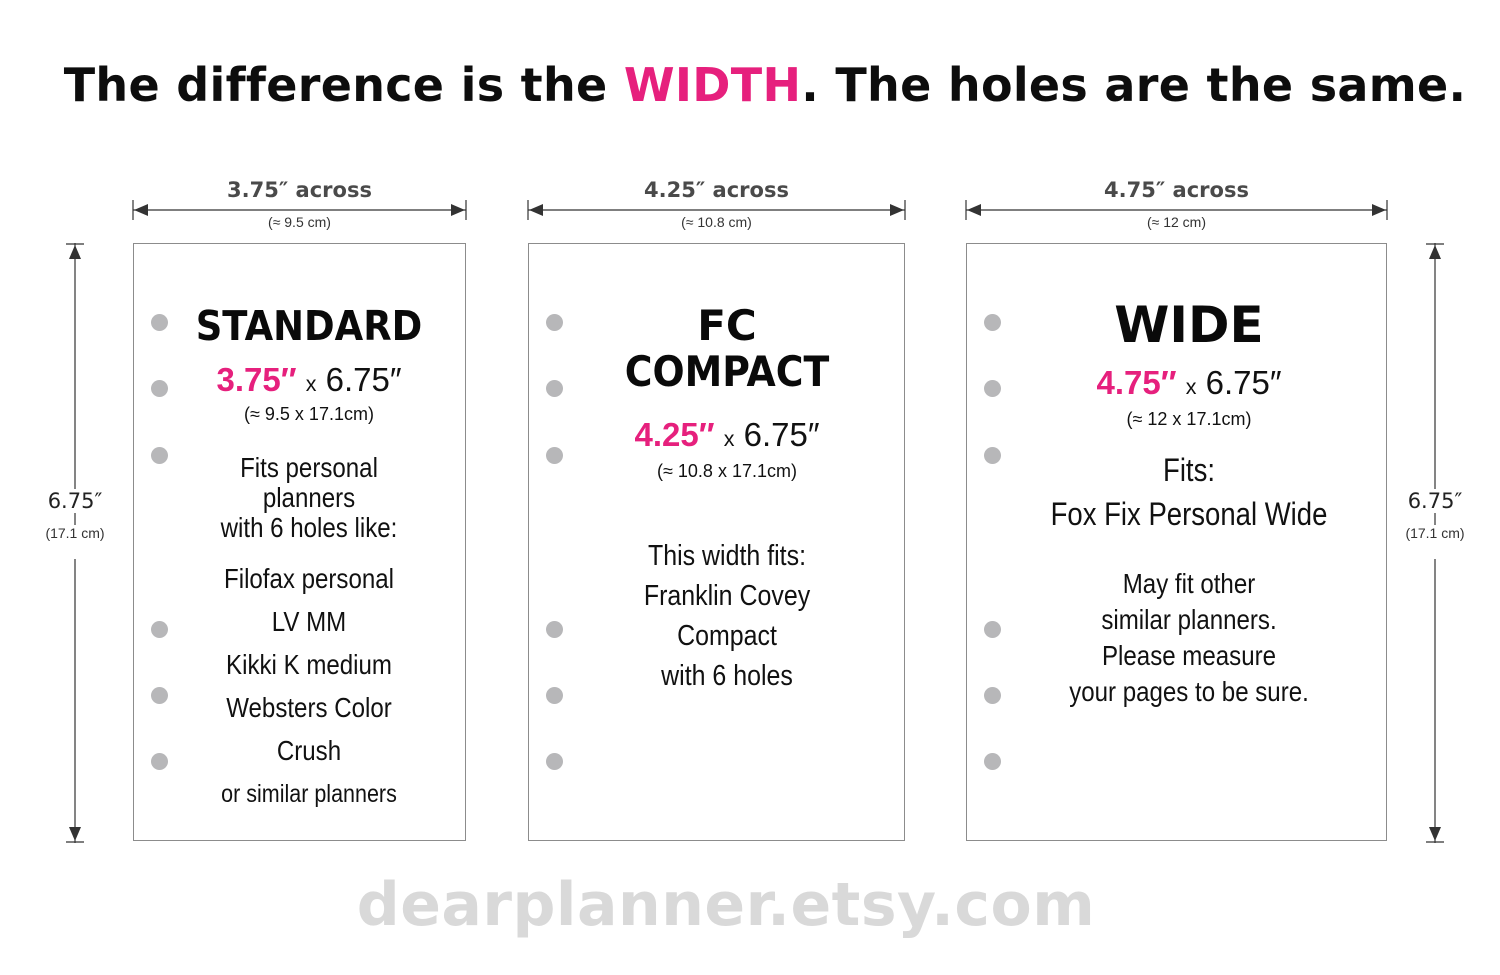  What do you see at coordinates (674, 434) in the screenshot?
I see `size-width: 4.25″` at bounding box center [674, 434].